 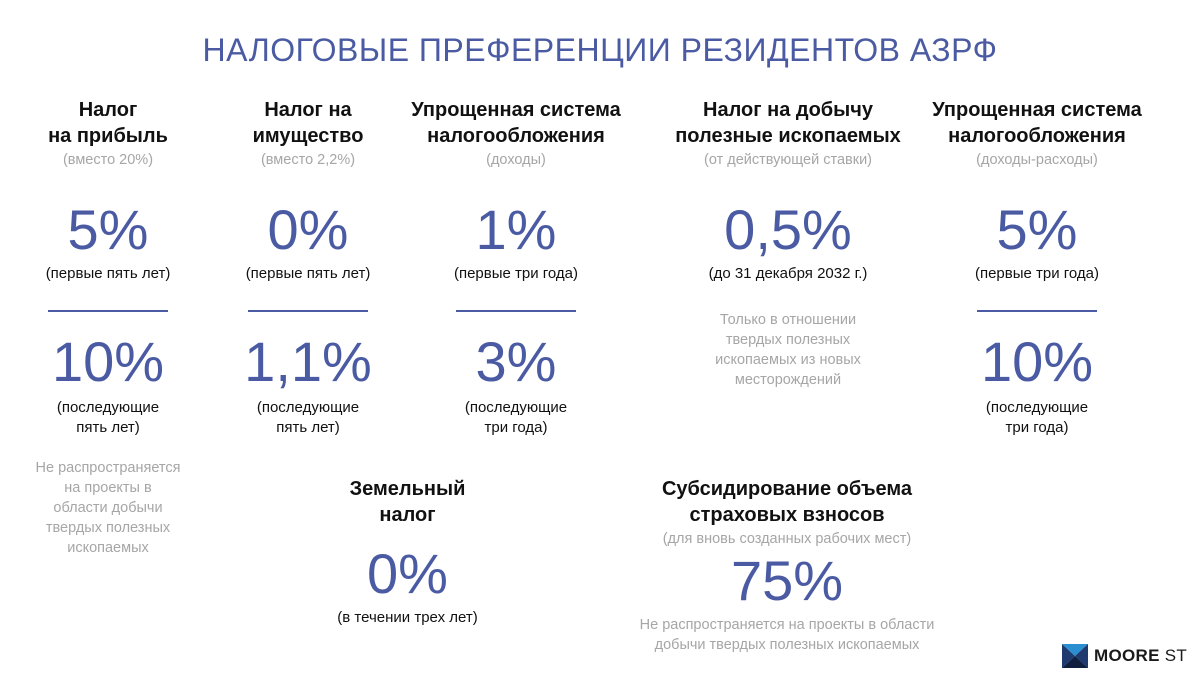 I want to click on profit-tax-second-period: (последующие пять лет), so click(x=108, y=417).